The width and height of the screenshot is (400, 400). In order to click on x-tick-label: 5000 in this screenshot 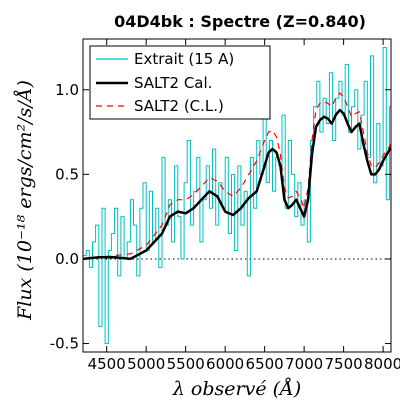, I will do `click(146, 364)`.